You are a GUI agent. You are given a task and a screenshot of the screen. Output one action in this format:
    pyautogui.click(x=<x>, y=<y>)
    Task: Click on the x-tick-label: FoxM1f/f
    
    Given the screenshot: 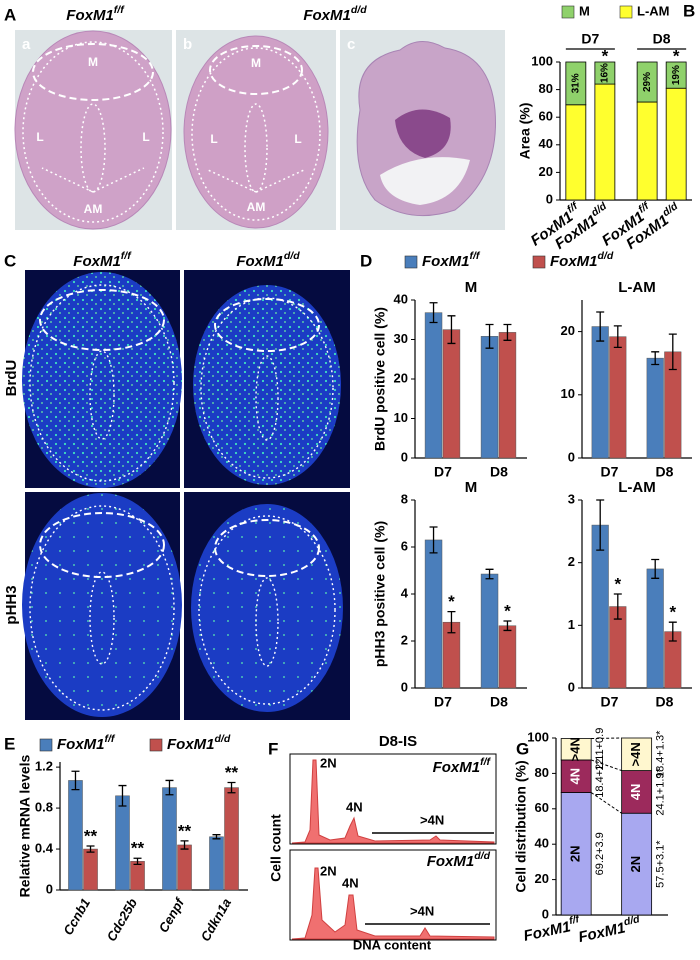 What is the action you would take?
    pyautogui.click(x=552, y=929)
    